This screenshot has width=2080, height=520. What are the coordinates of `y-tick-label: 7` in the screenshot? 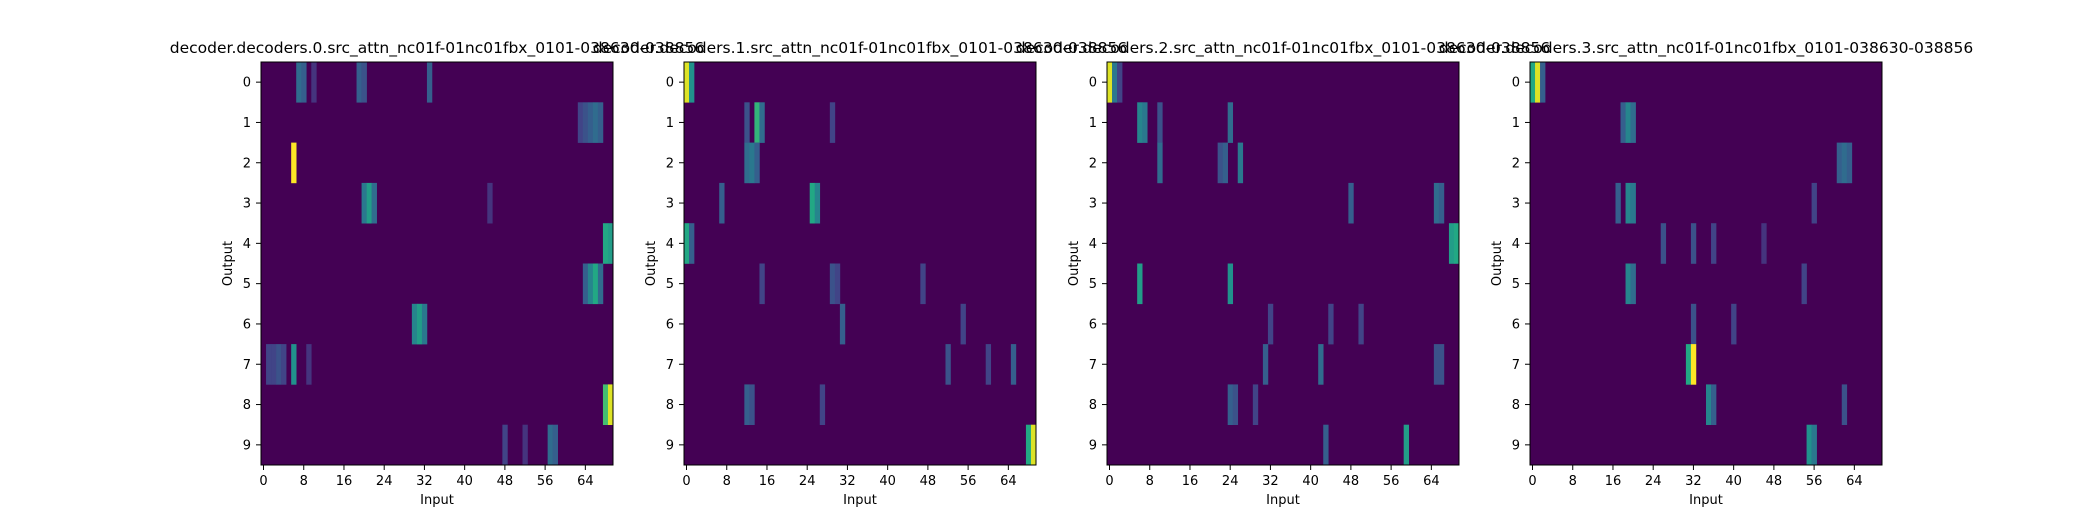 It's located at (1093, 365).